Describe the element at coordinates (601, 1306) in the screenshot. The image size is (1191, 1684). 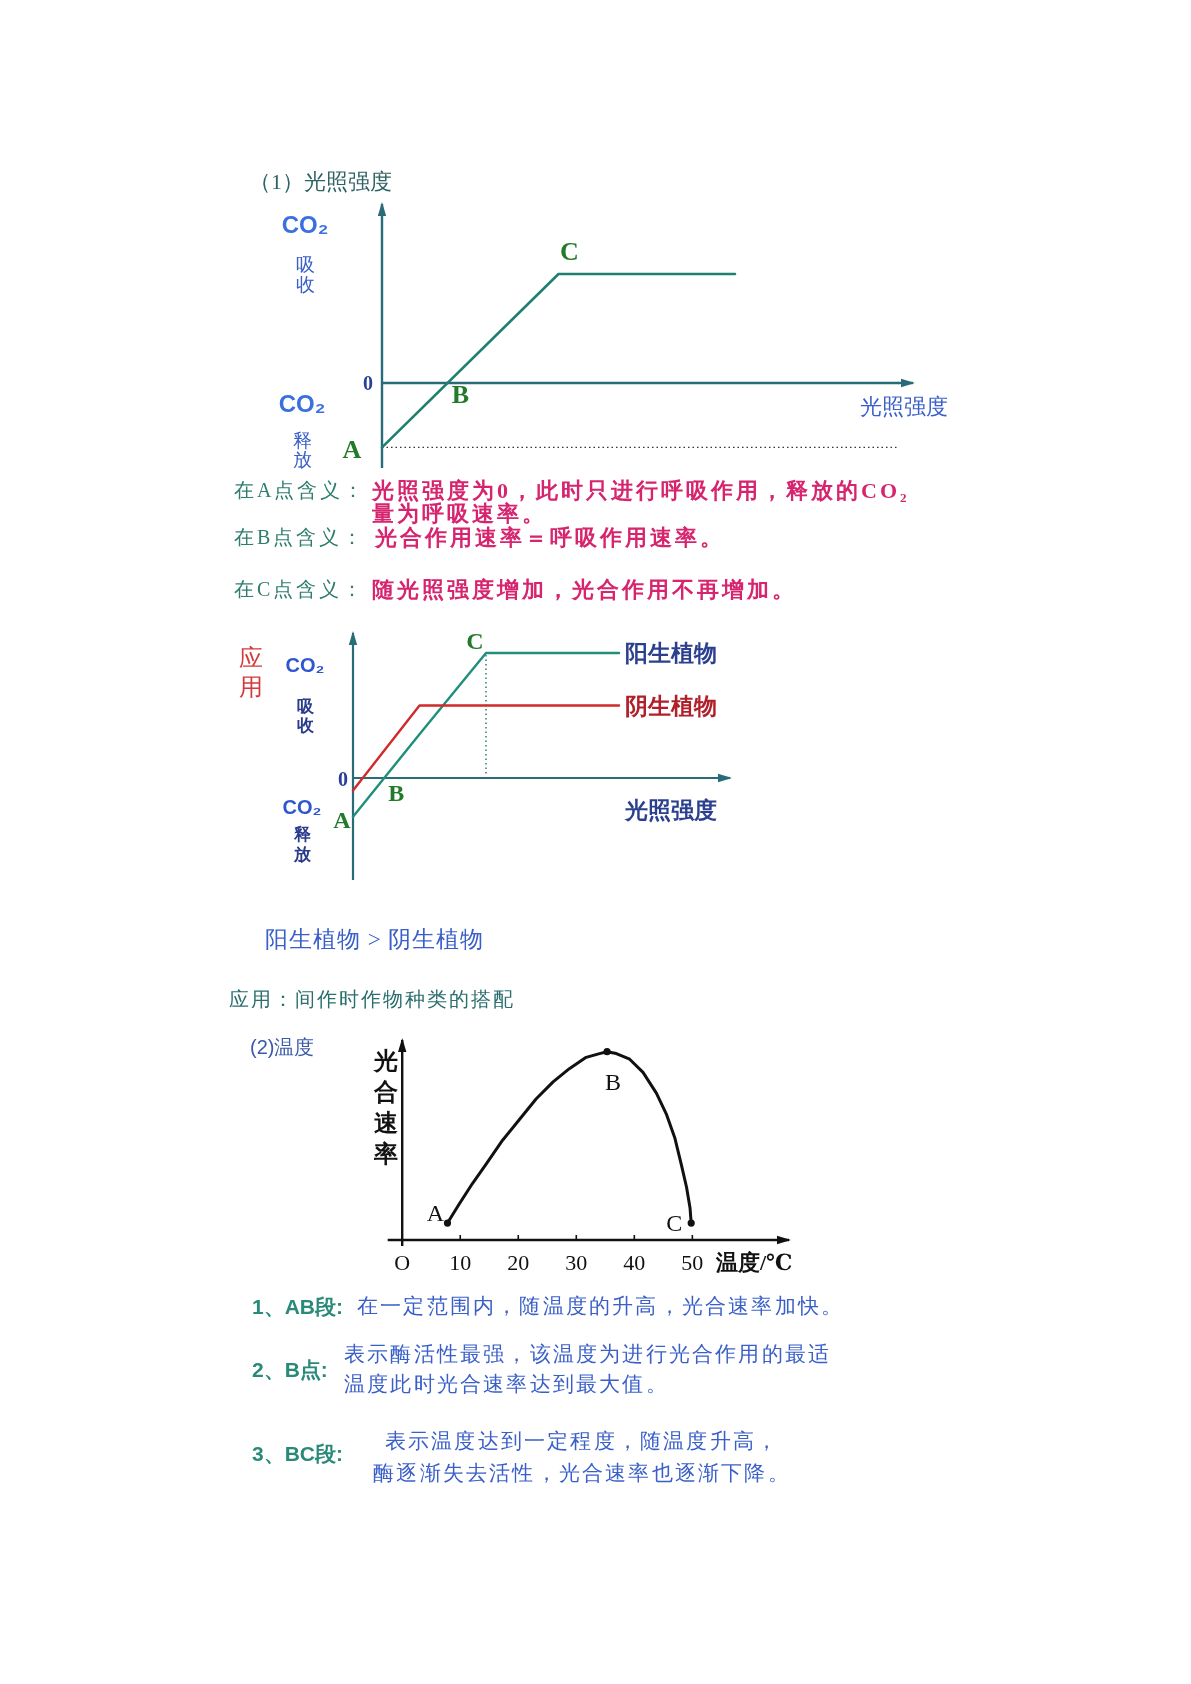
I see `text: 在一定范围内，随温度的升高，光合速率加快。` at that location.